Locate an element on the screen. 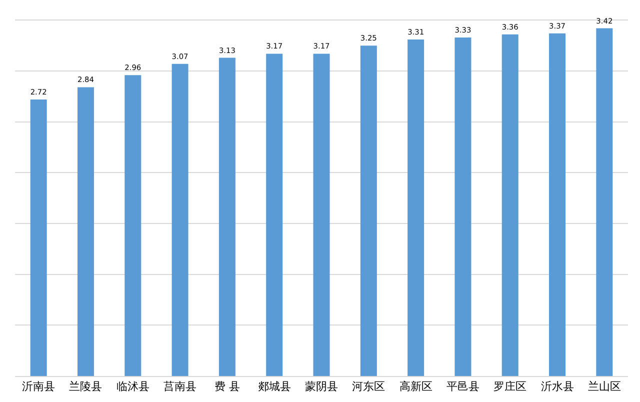 Image resolution: width=640 pixels, height=402 pixels. x-tick-label: 临沭县 is located at coordinates (133, 387).